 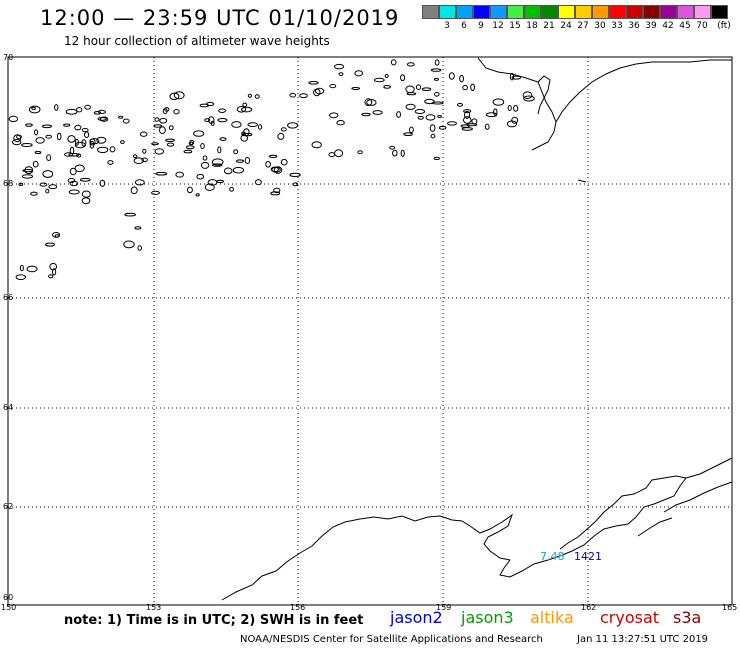 What do you see at coordinates (588, 556) in the screenshot?
I see `observation-value-time: 1421` at bounding box center [588, 556].